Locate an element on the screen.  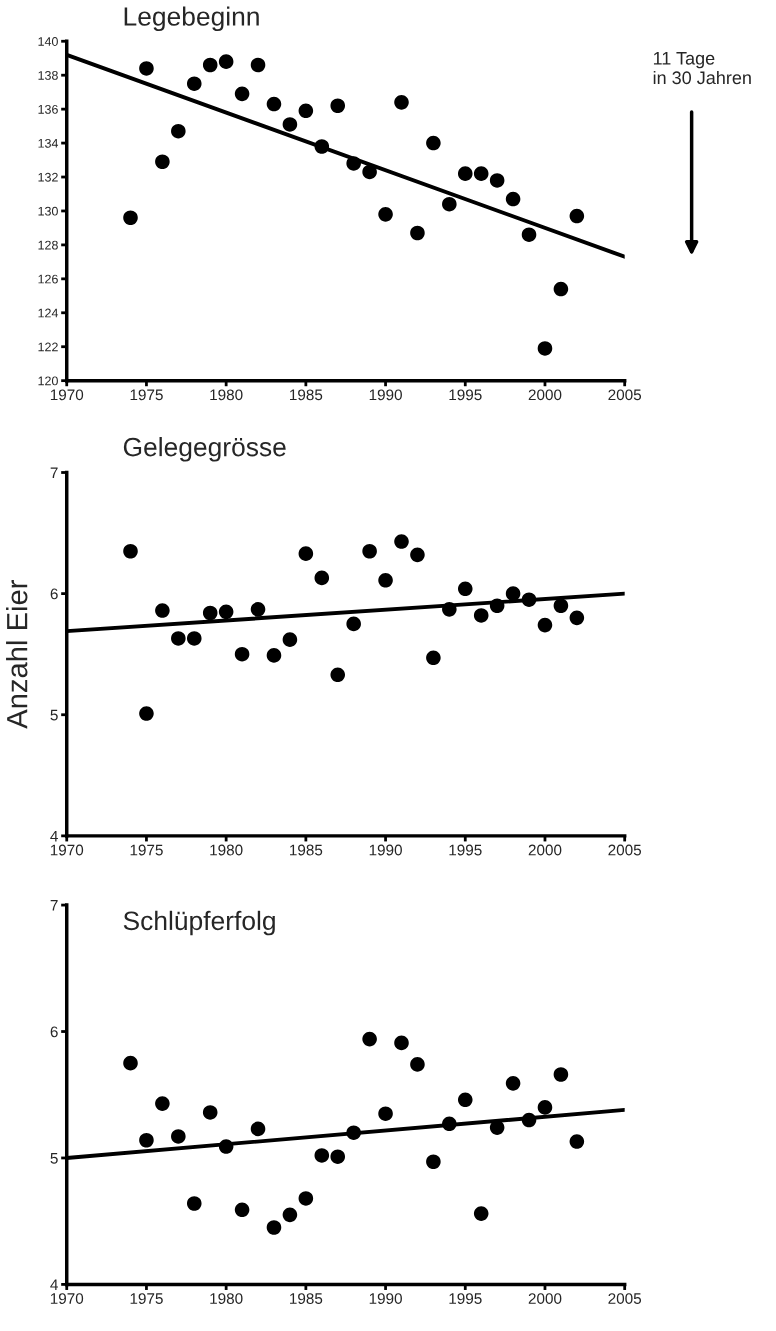
y-tick-label: 138 is located at coordinates (48, 75).